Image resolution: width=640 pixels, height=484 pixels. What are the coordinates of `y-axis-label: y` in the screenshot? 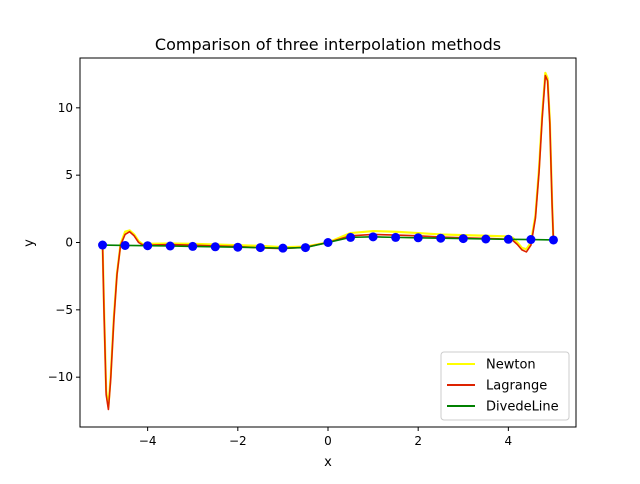 It's located at (29, 243).